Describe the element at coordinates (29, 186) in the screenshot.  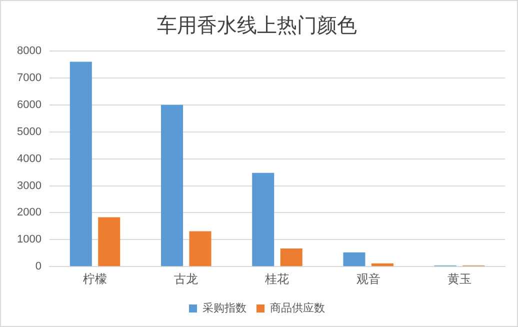
I see `y-tick-label: 3000` at that location.